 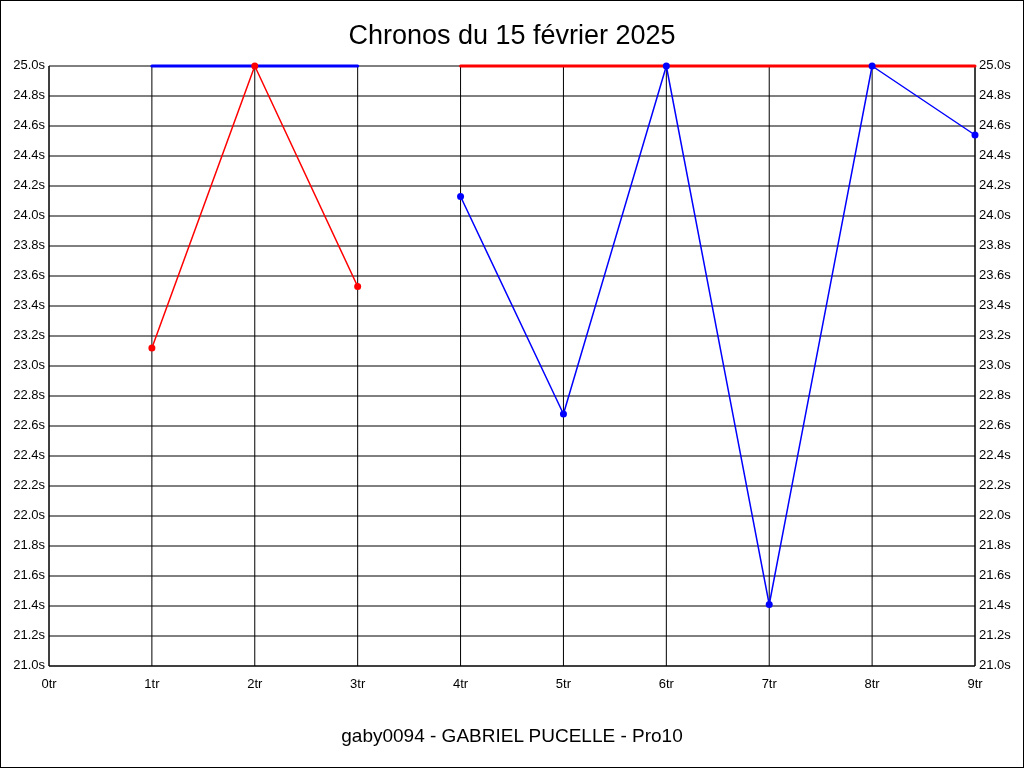 What do you see at coordinates (995, 65) in the screenshot?
I see `y2-tick-label: 25.0s` at bounding box center [995, 65].